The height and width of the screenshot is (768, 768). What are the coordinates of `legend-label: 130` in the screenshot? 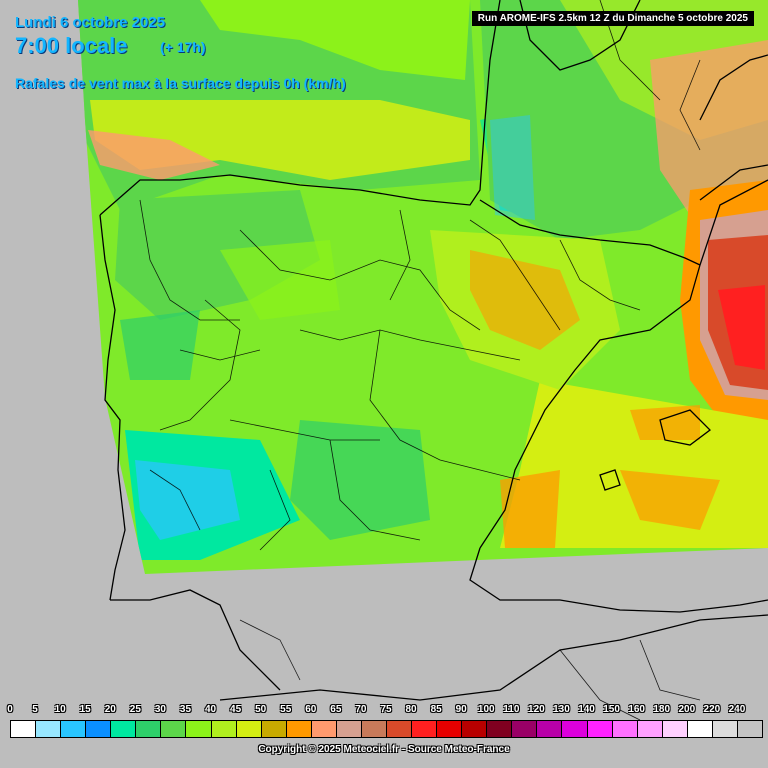 It's located at (561, 709).